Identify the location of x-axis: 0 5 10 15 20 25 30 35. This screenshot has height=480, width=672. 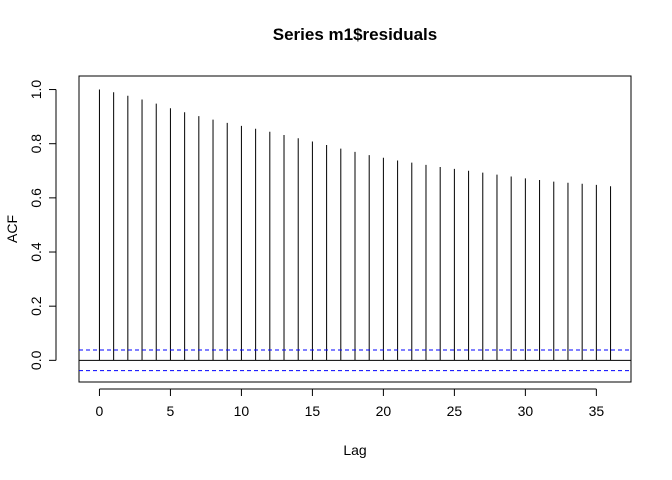
(350, 403).